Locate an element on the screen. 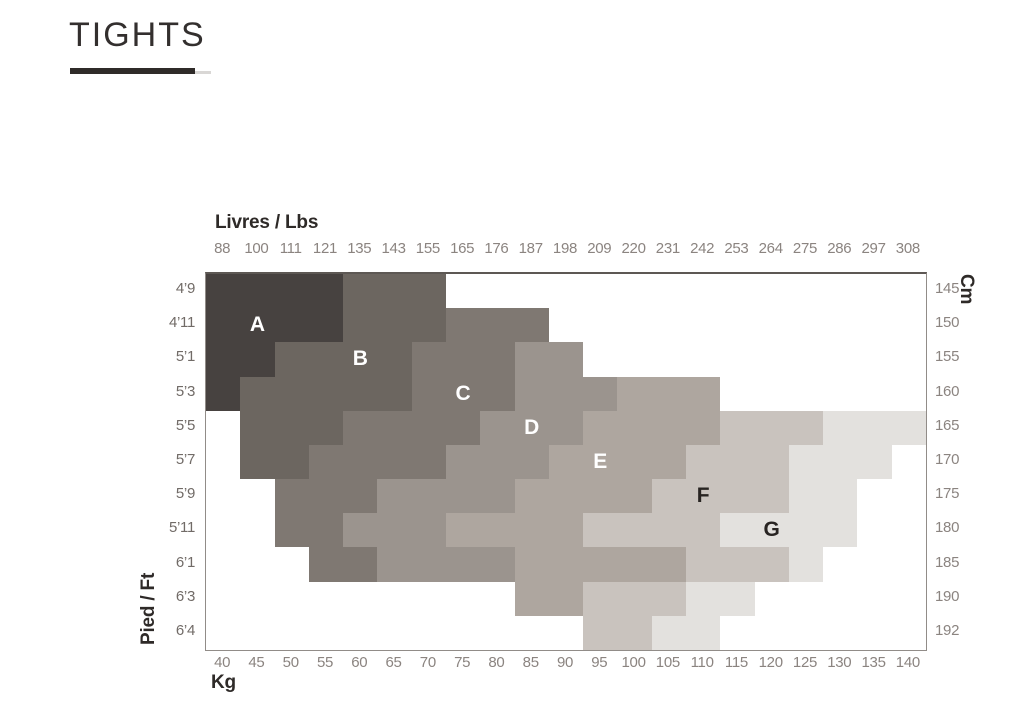  title-underline-tail is located at coordinates (203, 72).